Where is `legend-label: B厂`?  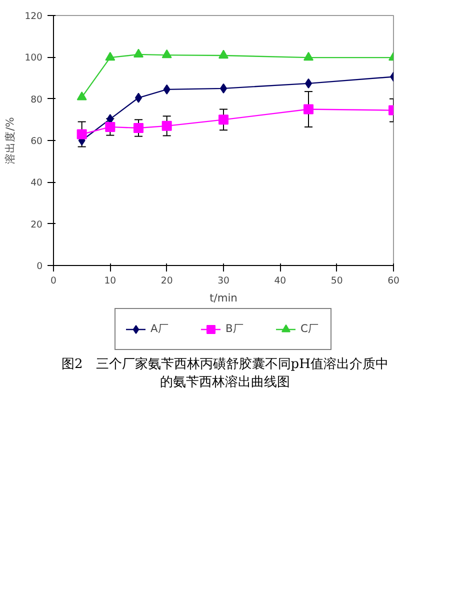
legend-label: B厂 is located at coordinates (235, 329).